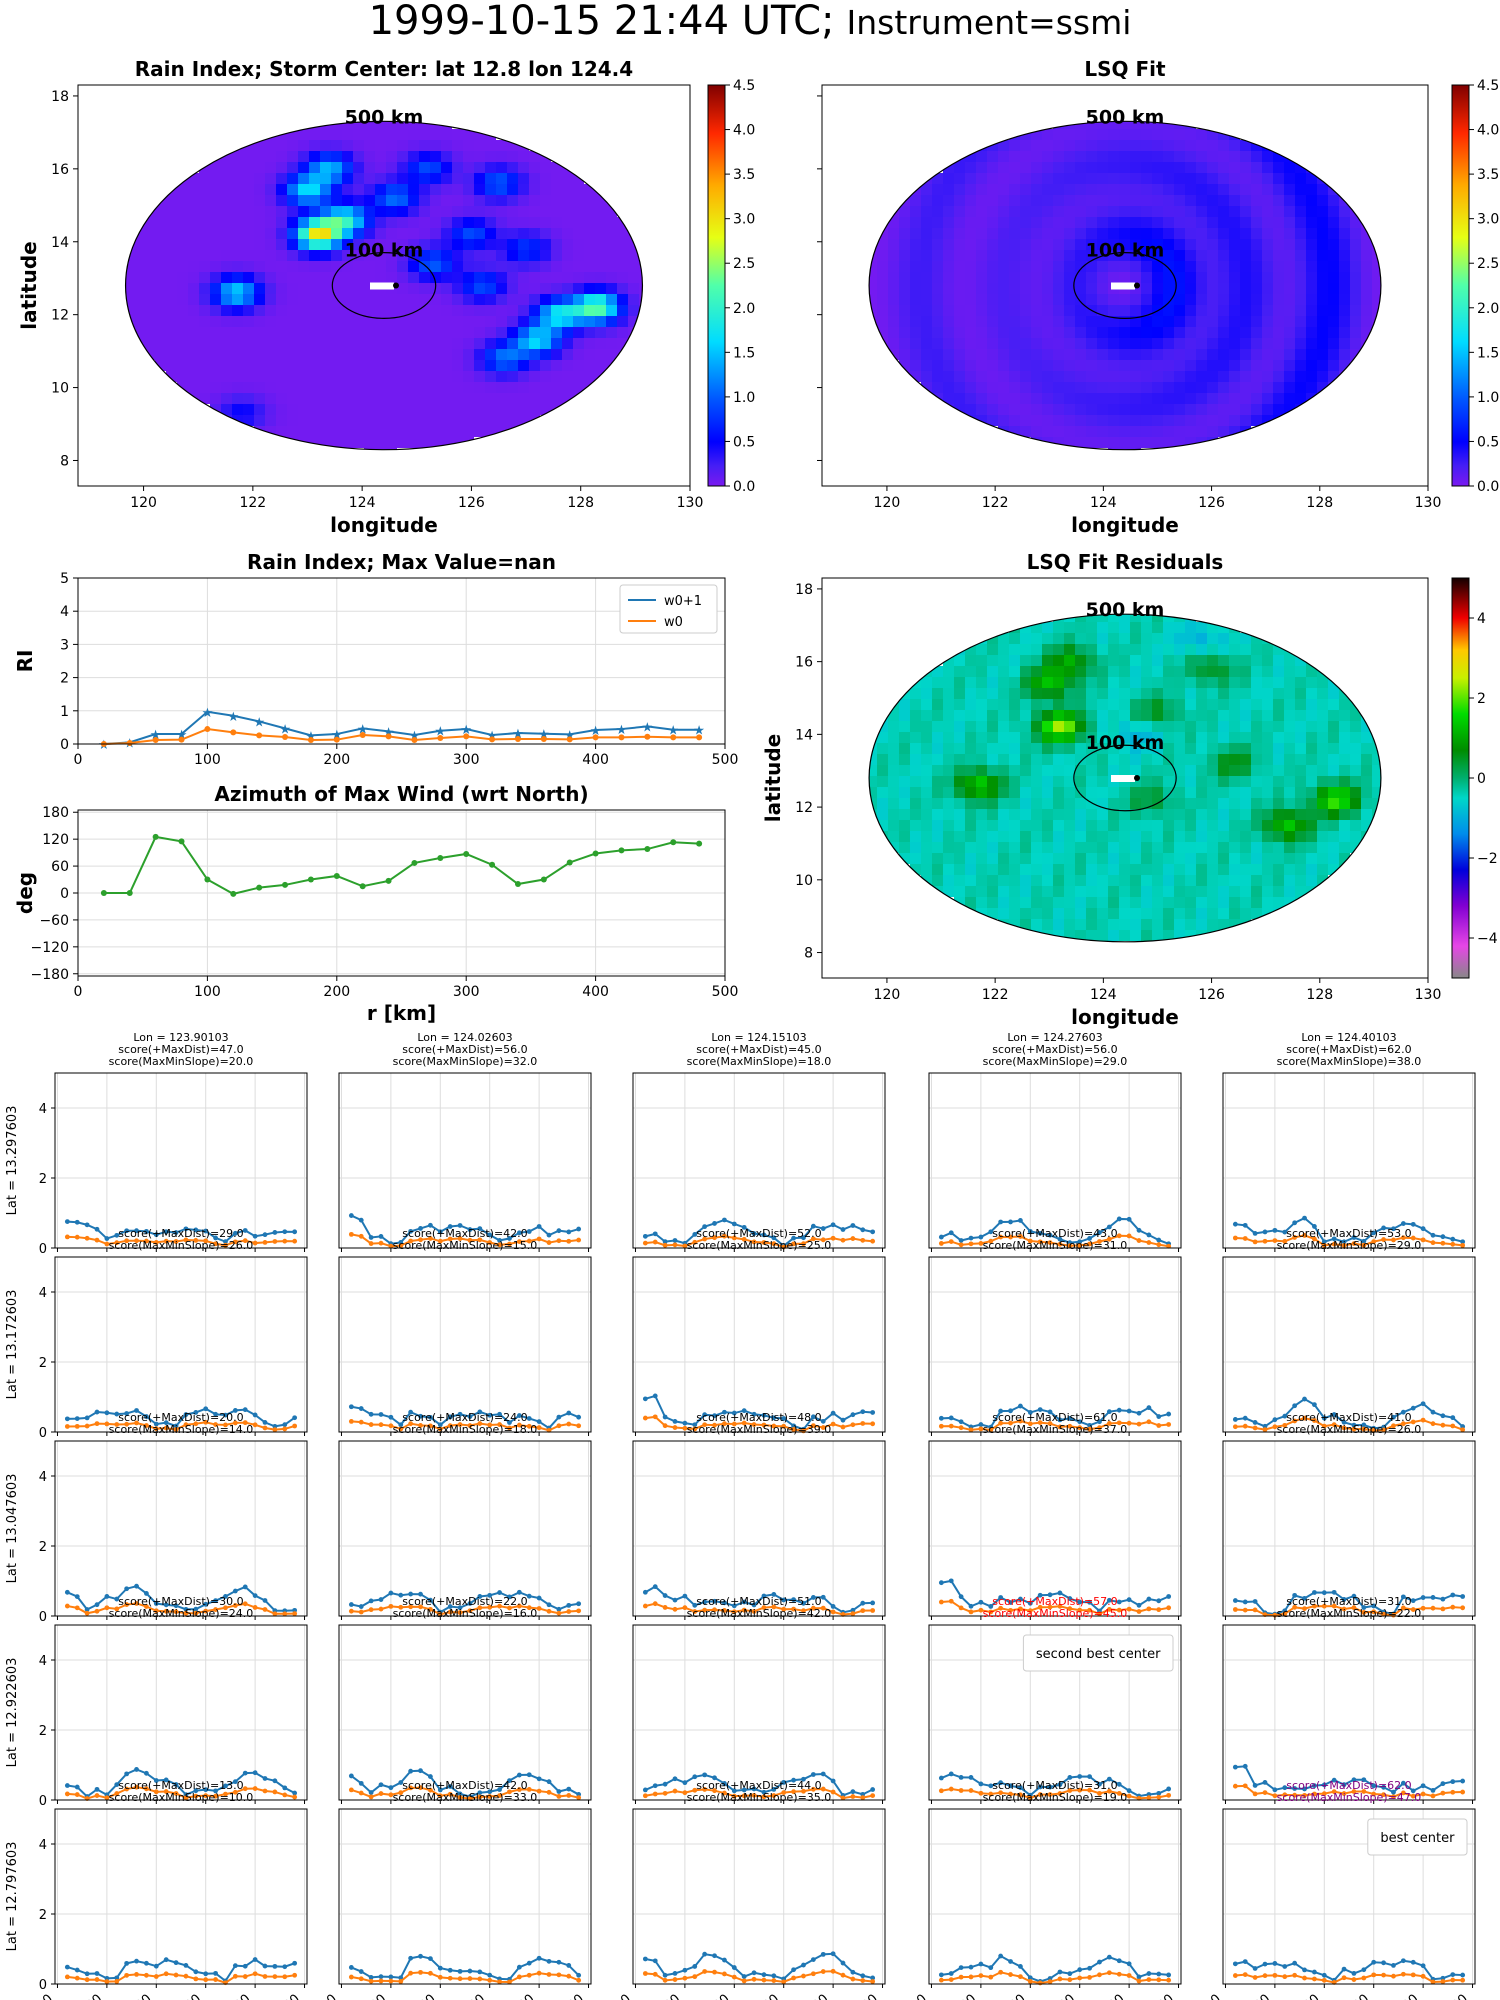  I want to click on x-tick-label: 130, so click(1428, 503).